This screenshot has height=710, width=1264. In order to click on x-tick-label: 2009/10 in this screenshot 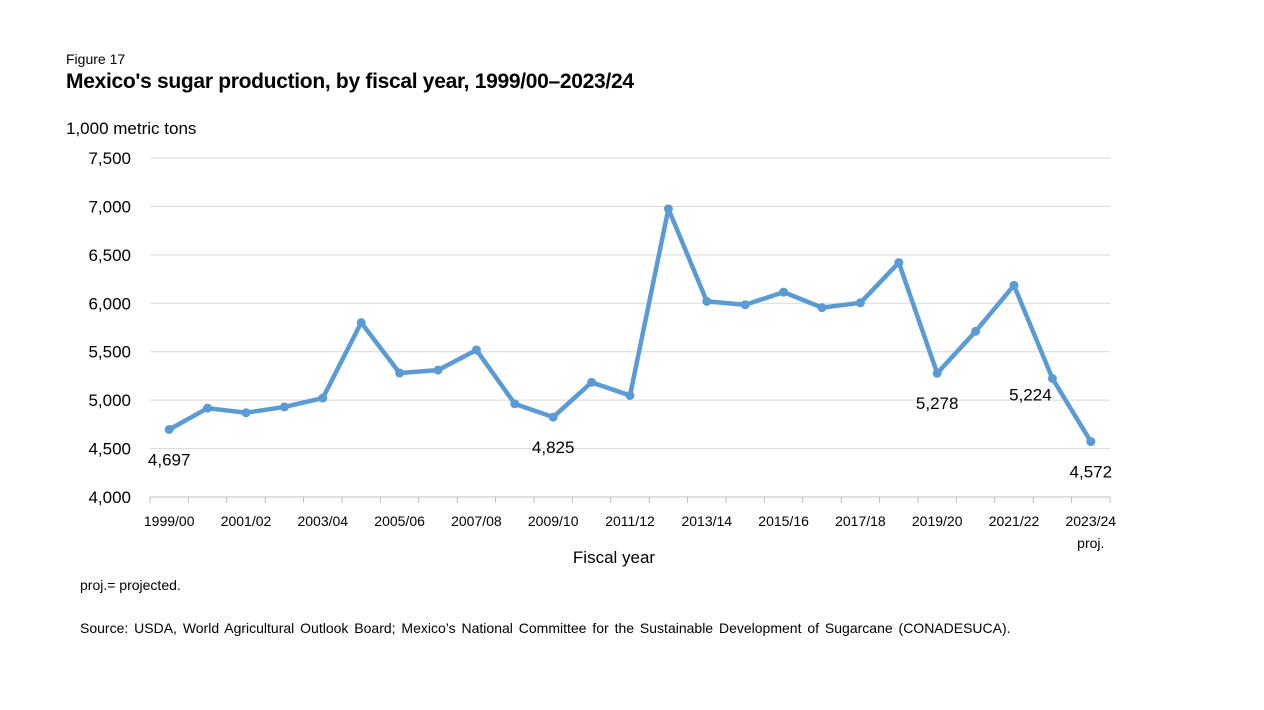, I will do `click(553, 521)`.